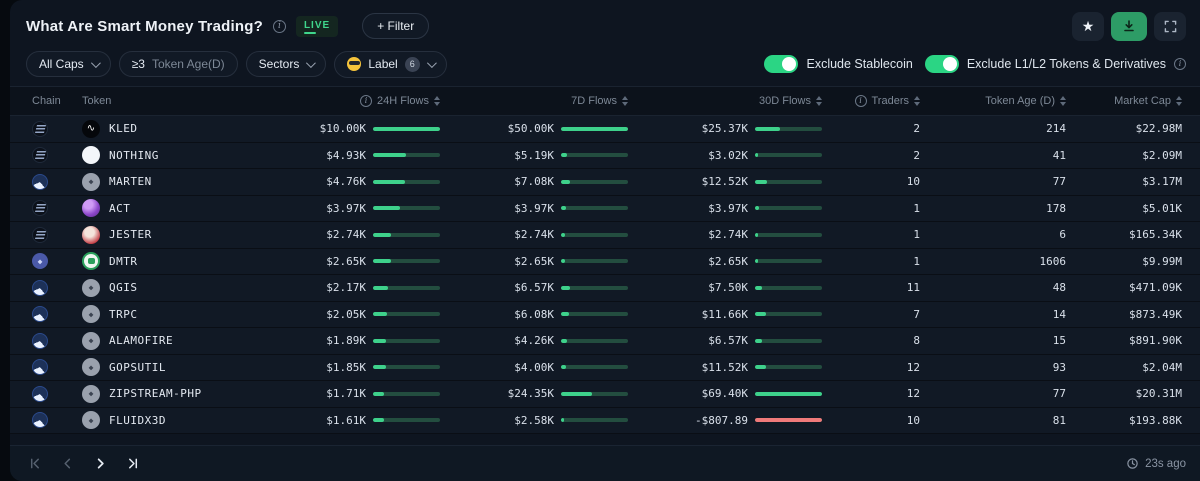 The width and height of the screenshot is (1200, 481). I want to click on col-7d-flows: 7D Flows, so click(534, 101).